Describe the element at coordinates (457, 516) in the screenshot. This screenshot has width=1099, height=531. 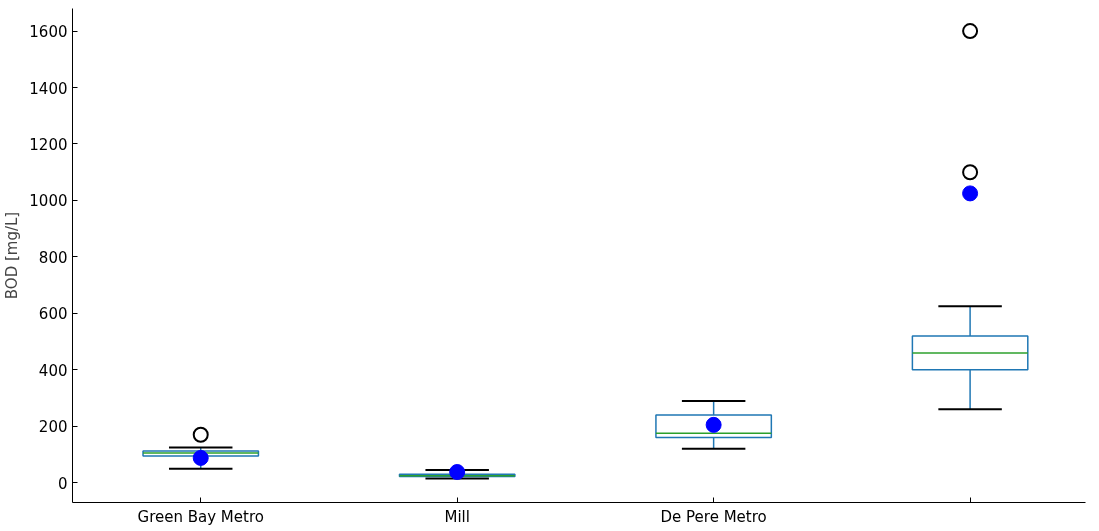
I see `x-tick-label: Mill` at that location.